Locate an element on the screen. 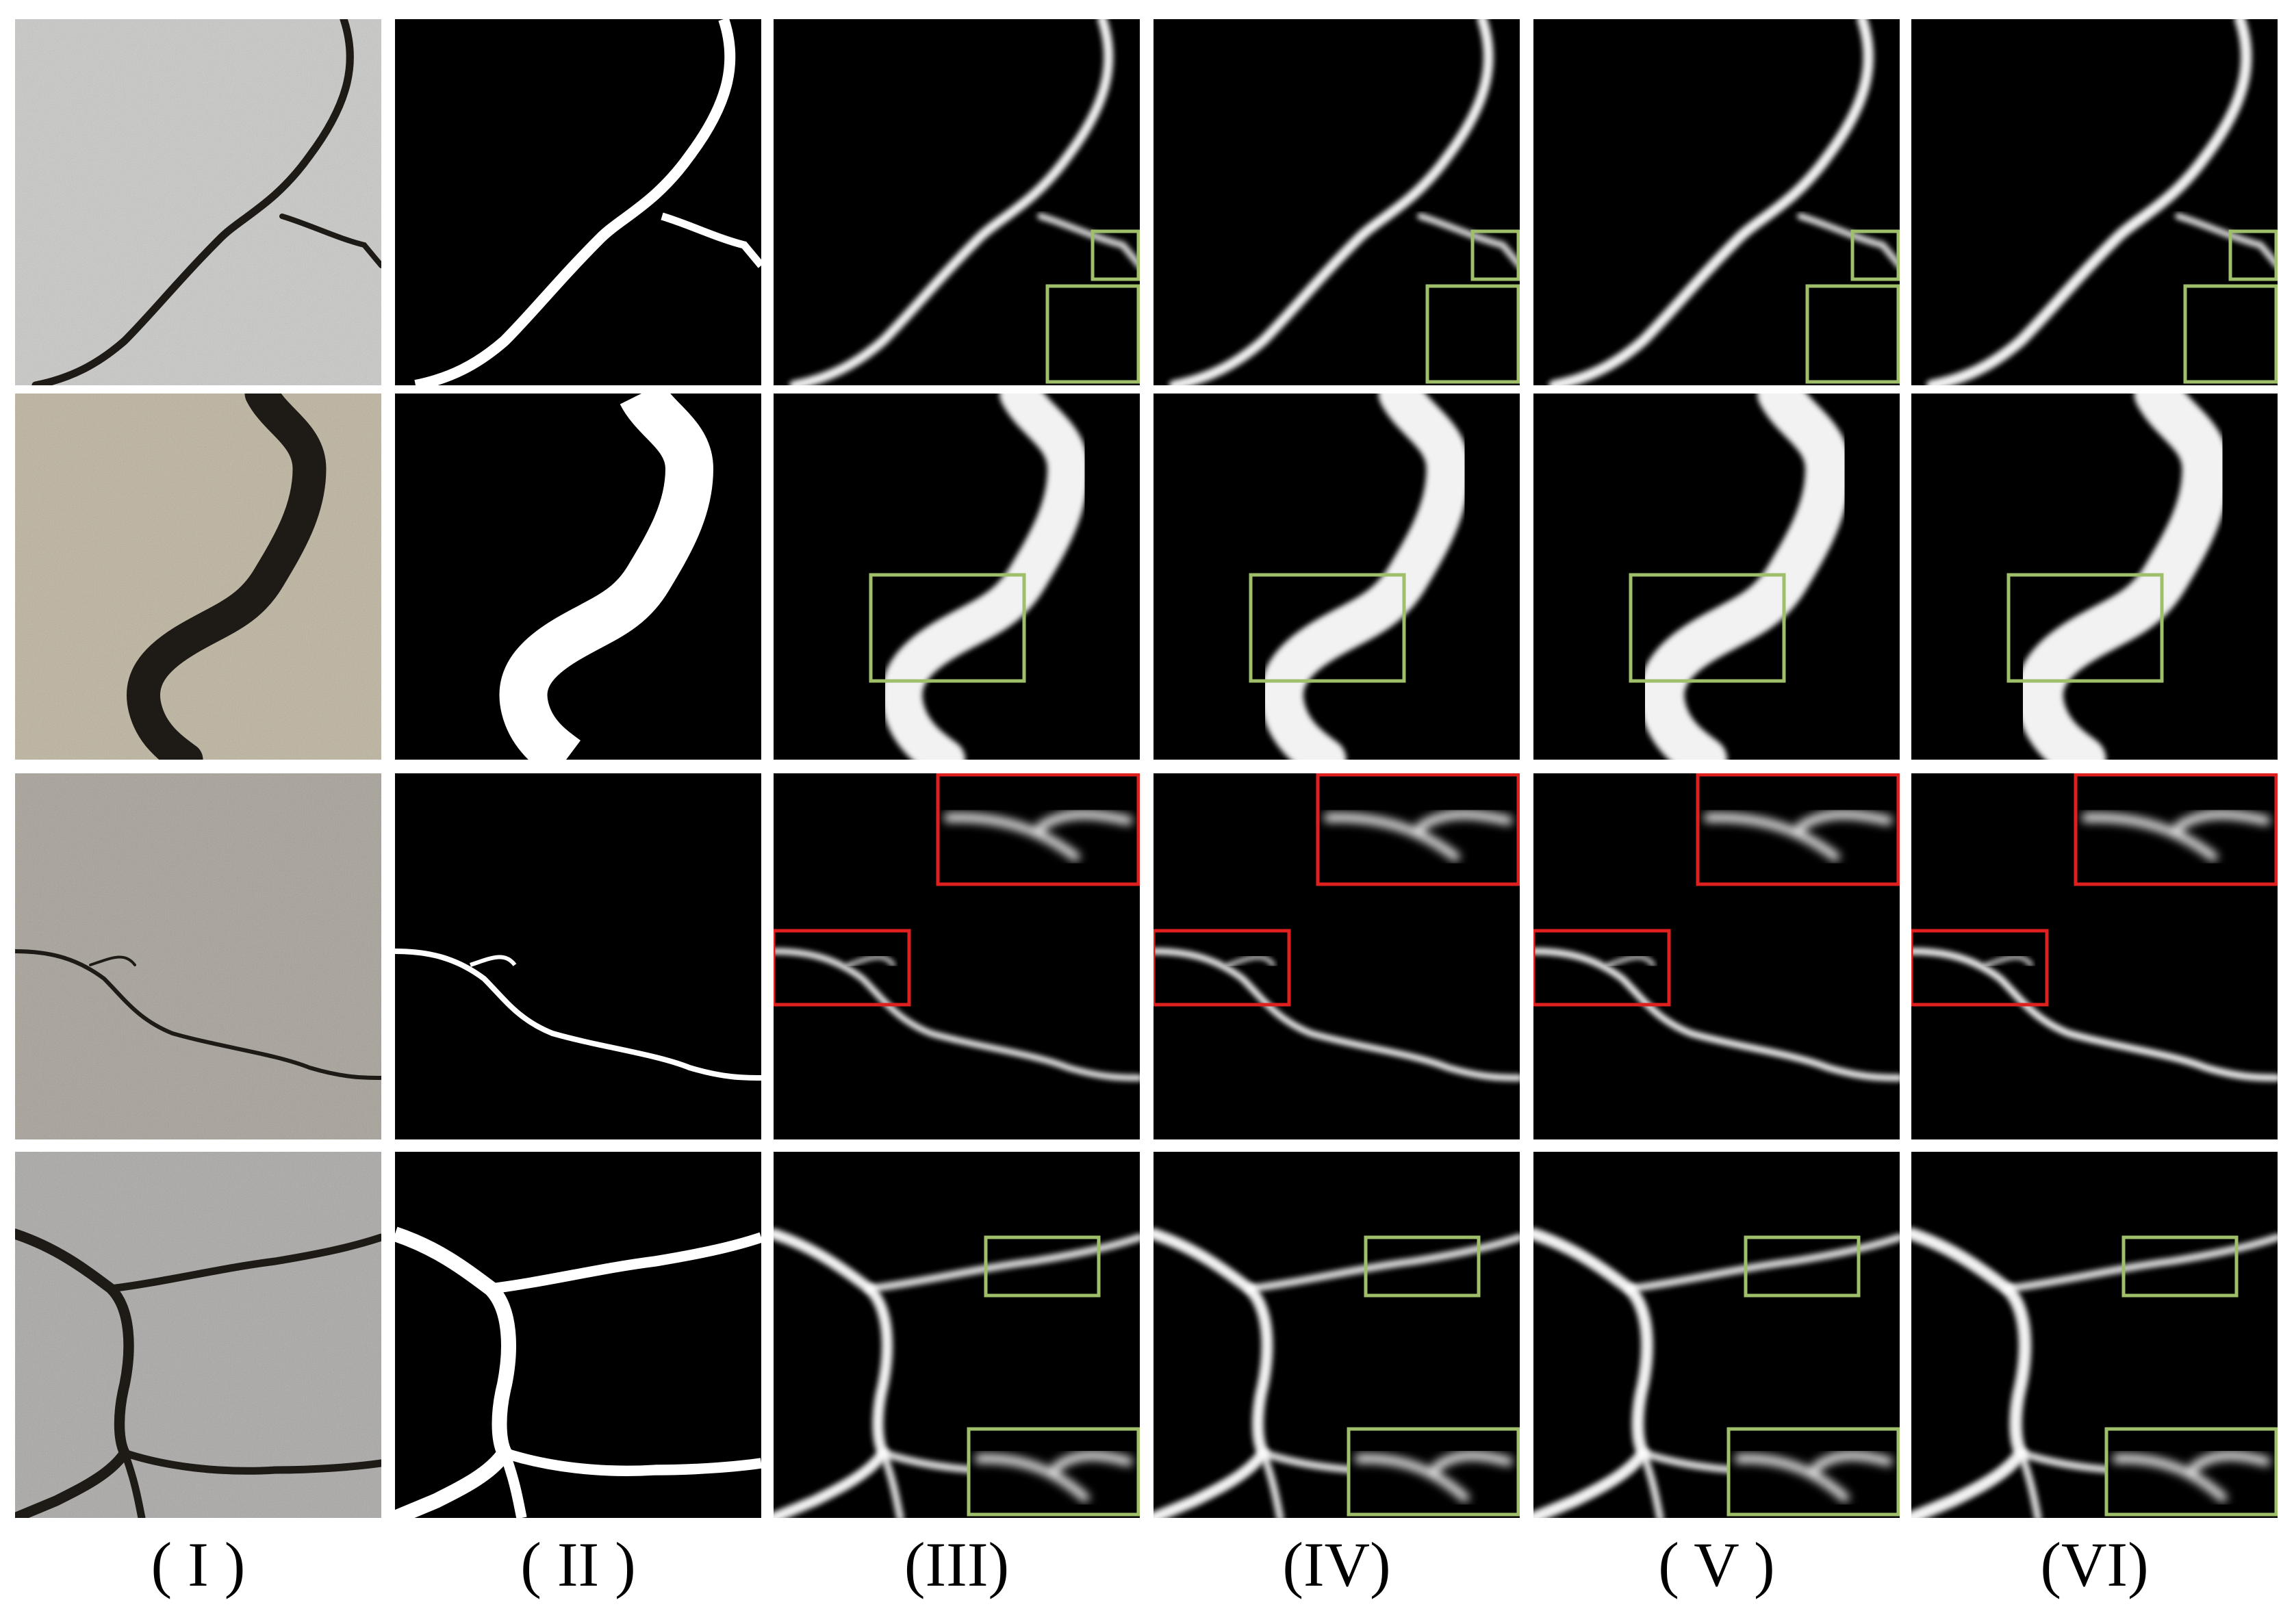 The width and height of the screenshot is (2294, 1624). column-label-2: ( II ) is located at coordinates (578, 1564).